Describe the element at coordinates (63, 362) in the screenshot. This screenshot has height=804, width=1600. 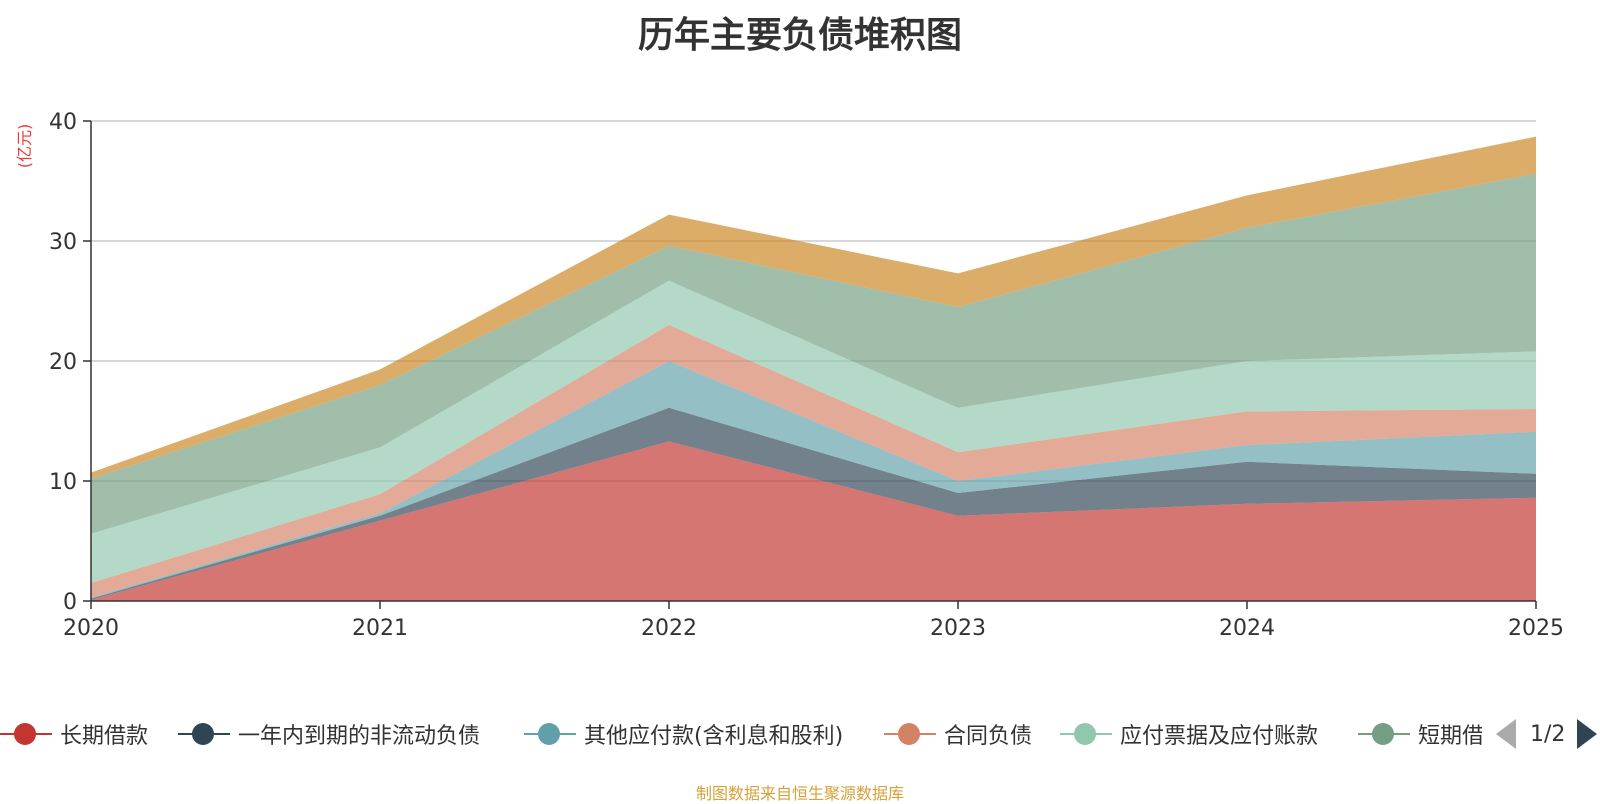
I see `y-tick-label: 20` at that location.